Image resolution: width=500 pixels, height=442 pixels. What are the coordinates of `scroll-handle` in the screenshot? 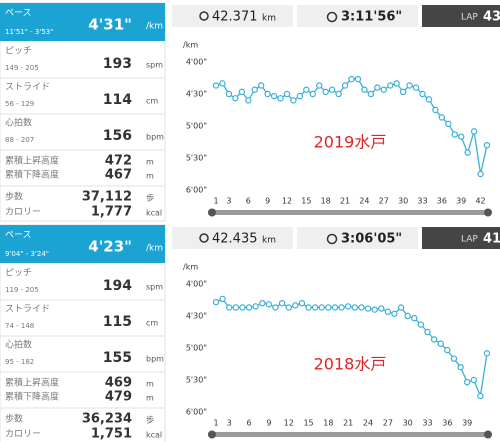 It's located at (488, 212).